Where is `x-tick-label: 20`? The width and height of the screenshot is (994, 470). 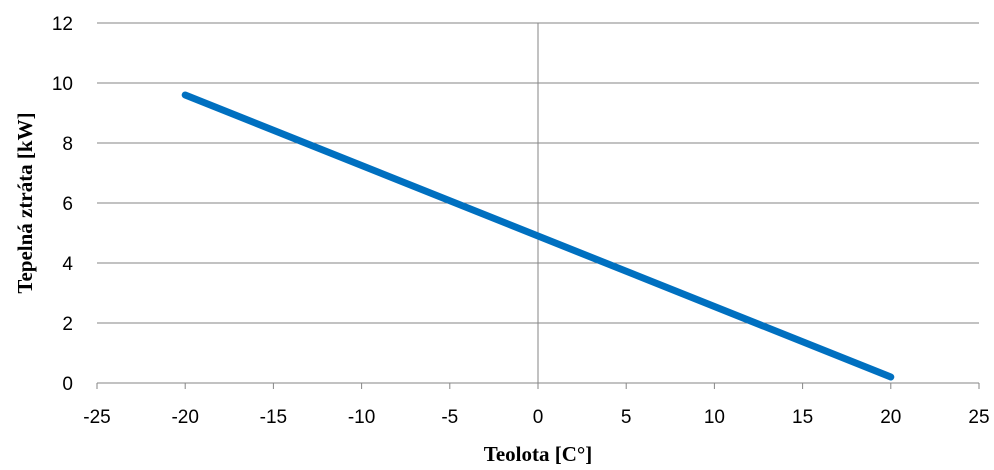
x-tick-label: 20 is located at coordinates (890, 417).